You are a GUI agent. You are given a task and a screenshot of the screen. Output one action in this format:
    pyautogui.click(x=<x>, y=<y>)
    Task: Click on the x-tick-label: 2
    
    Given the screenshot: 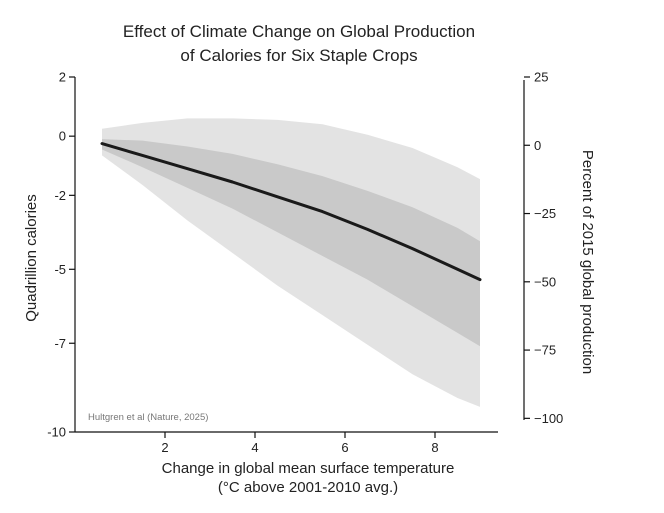 What is the action you would take?
    pyautogui.click(x=164, y=447)
    